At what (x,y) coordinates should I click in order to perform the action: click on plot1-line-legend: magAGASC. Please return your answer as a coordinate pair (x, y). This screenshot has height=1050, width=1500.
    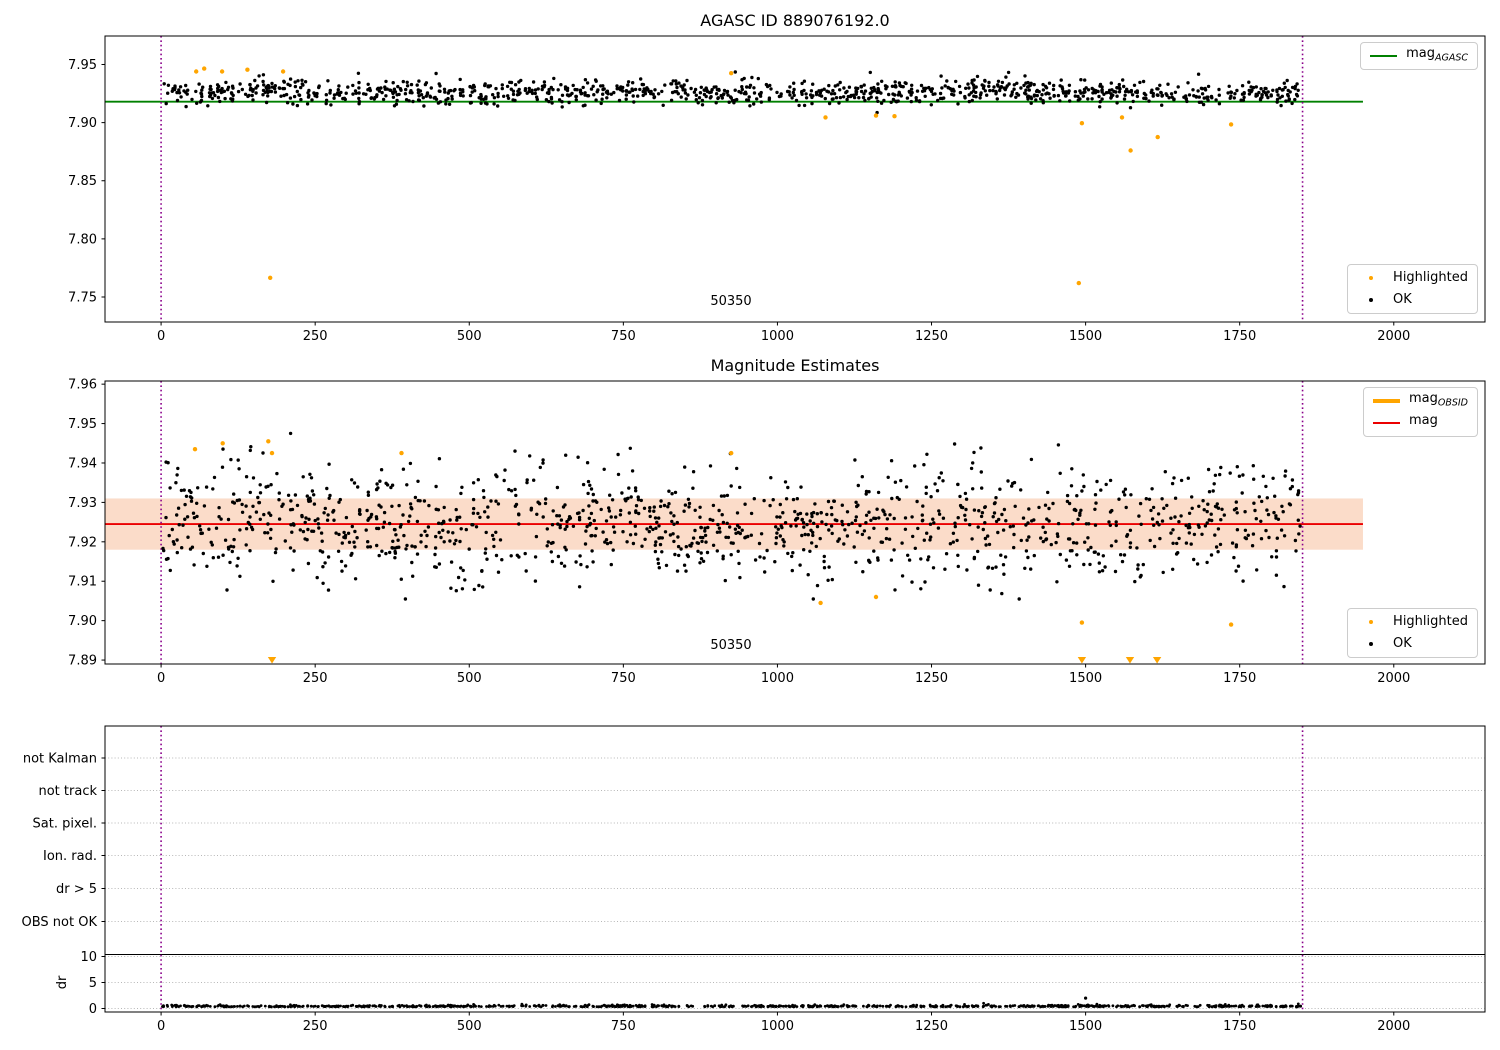
    Looking at the image, I should click on (1419, 56).